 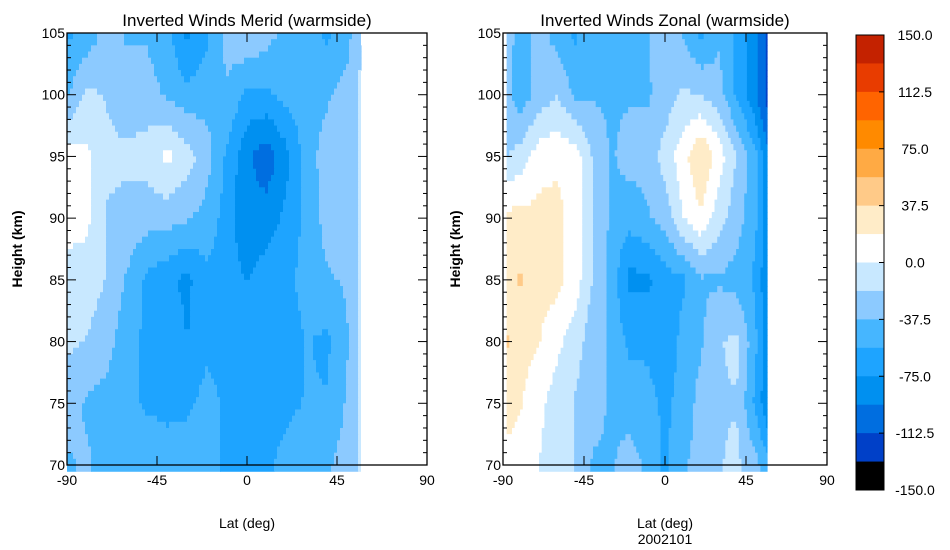 I want to click on colorbar-label: -112.5, so click(x=915, y=433).